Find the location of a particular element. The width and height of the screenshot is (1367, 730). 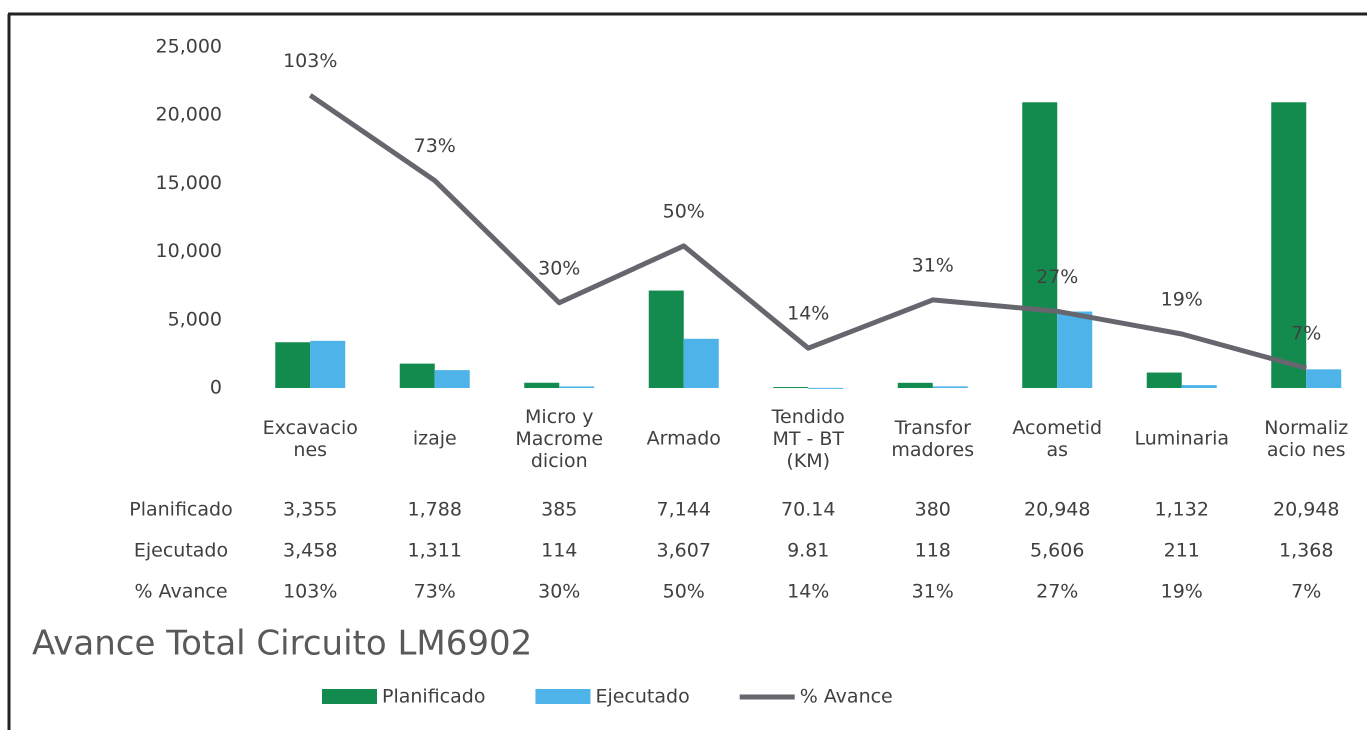

table-cell: 1,368 is located at coordinates (1306, 551).